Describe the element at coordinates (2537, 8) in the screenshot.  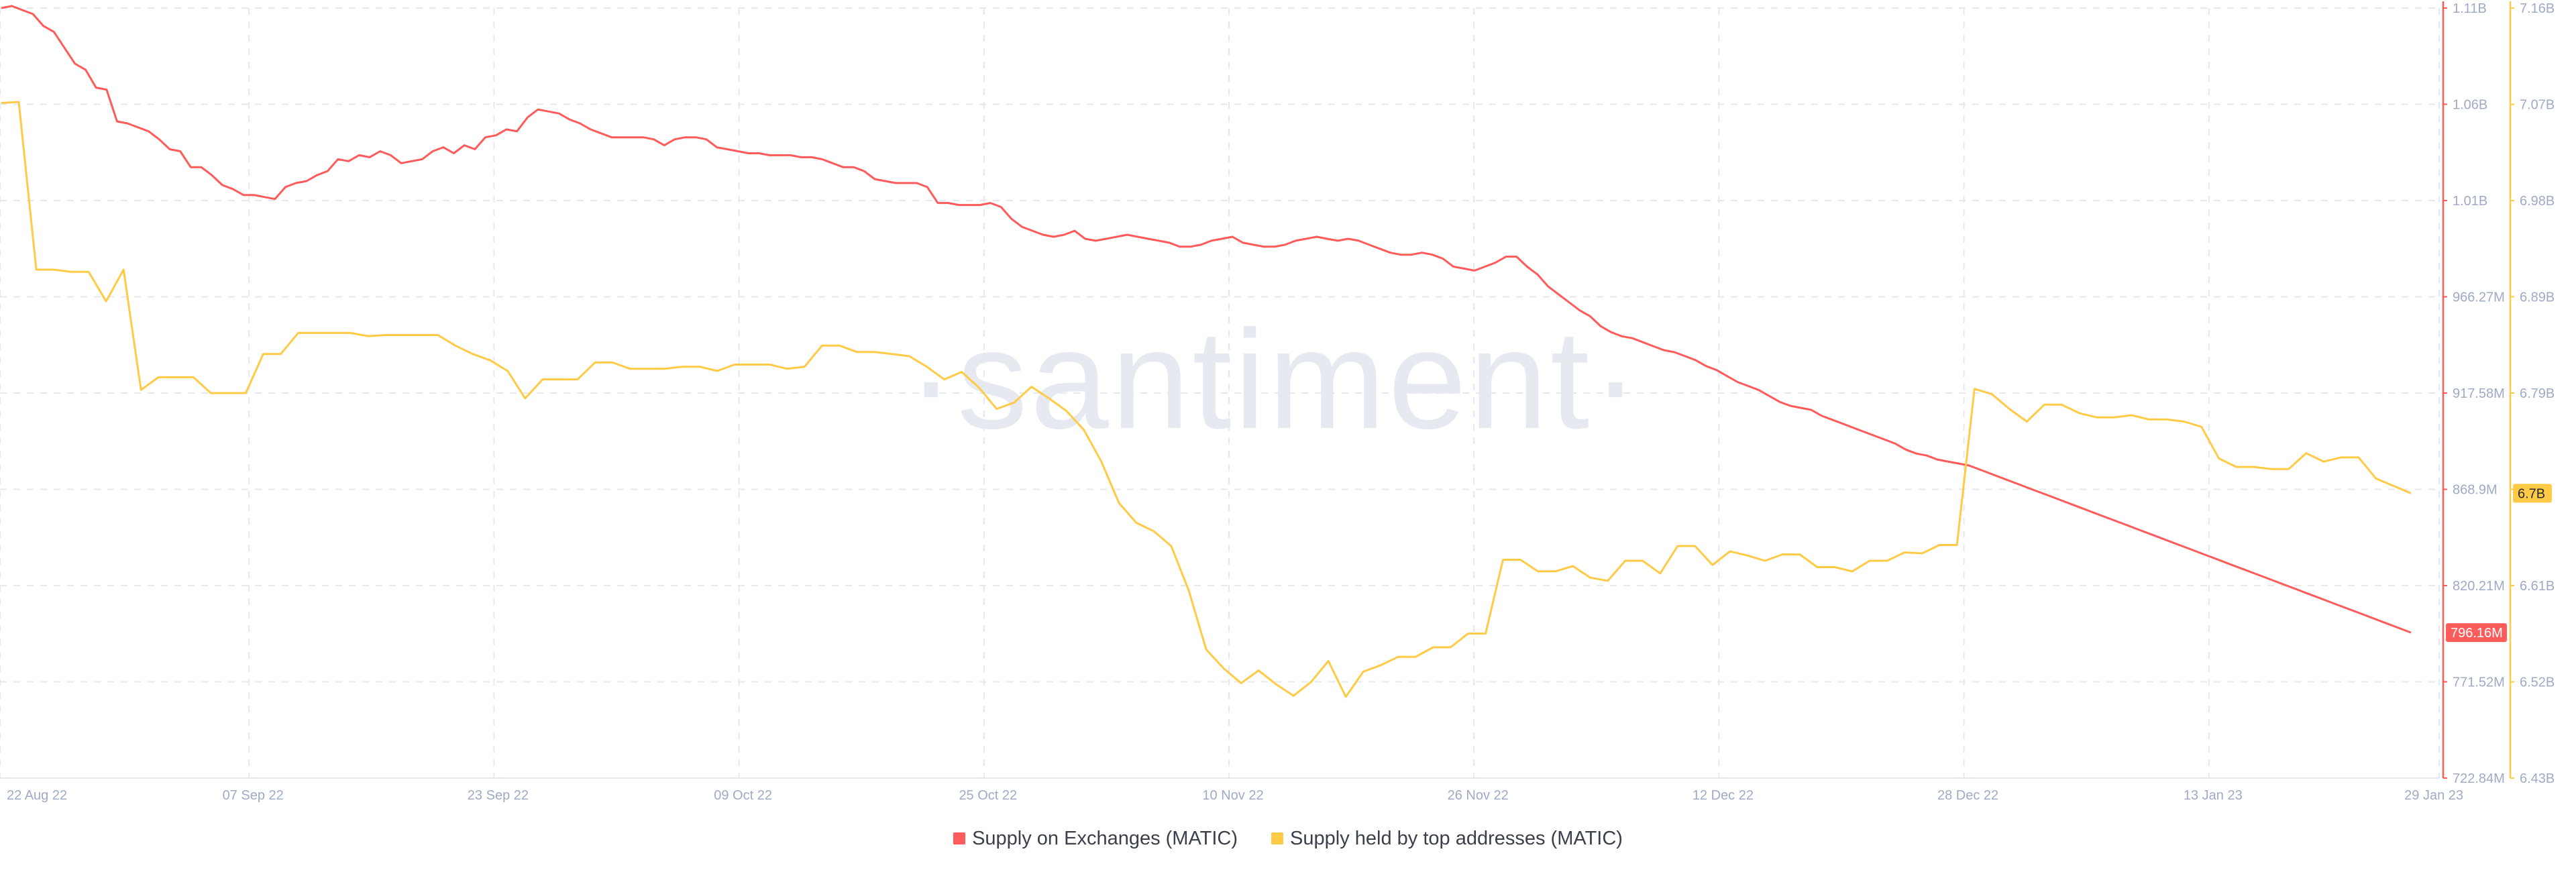
I see `y-tick-label: 7.16B` at that location.